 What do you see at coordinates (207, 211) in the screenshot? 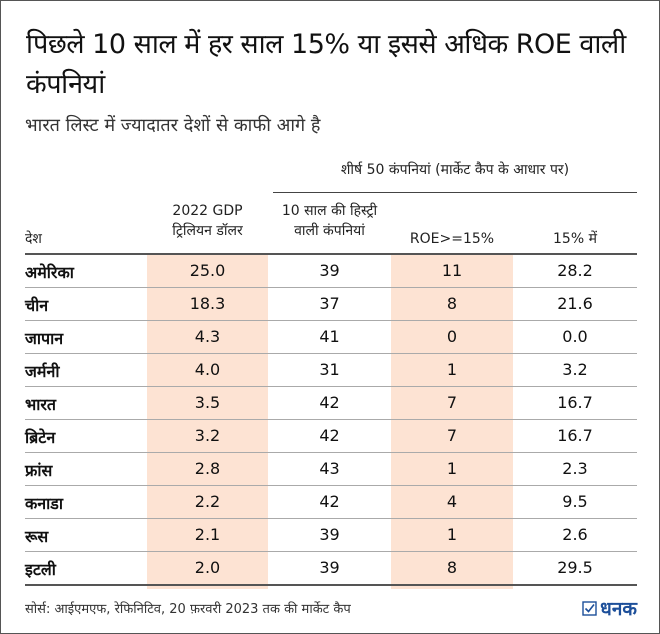
I see `column-header-gdp-line1: 2022 GDP` at bounding box center [207, 211].